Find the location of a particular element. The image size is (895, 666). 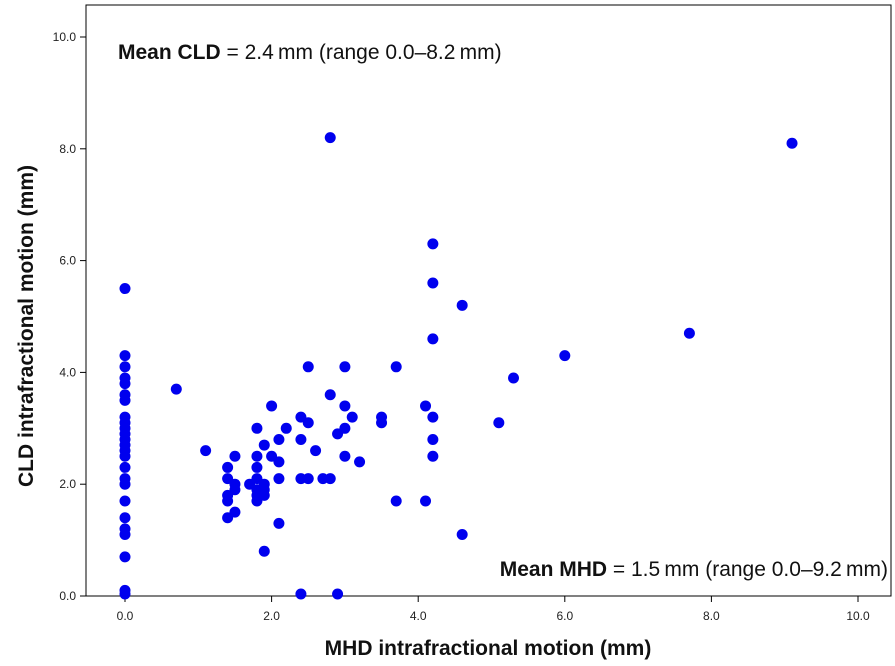

x-tick-label: 0.0 is located at coordinates (125, 616).